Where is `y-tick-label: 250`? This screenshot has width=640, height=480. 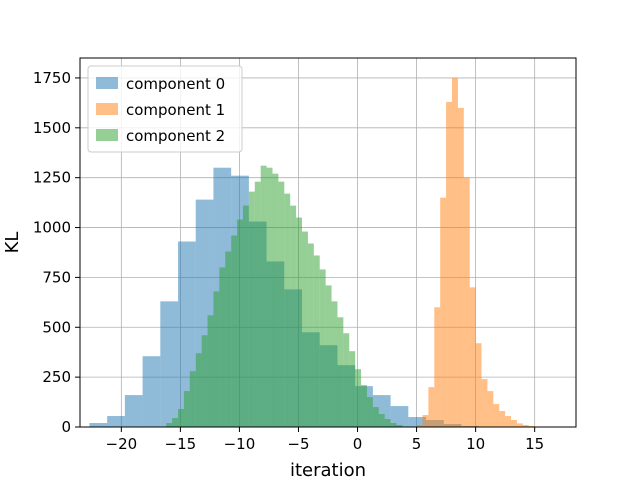
y-tick-label: 250 is located at coordinates (56, 377).